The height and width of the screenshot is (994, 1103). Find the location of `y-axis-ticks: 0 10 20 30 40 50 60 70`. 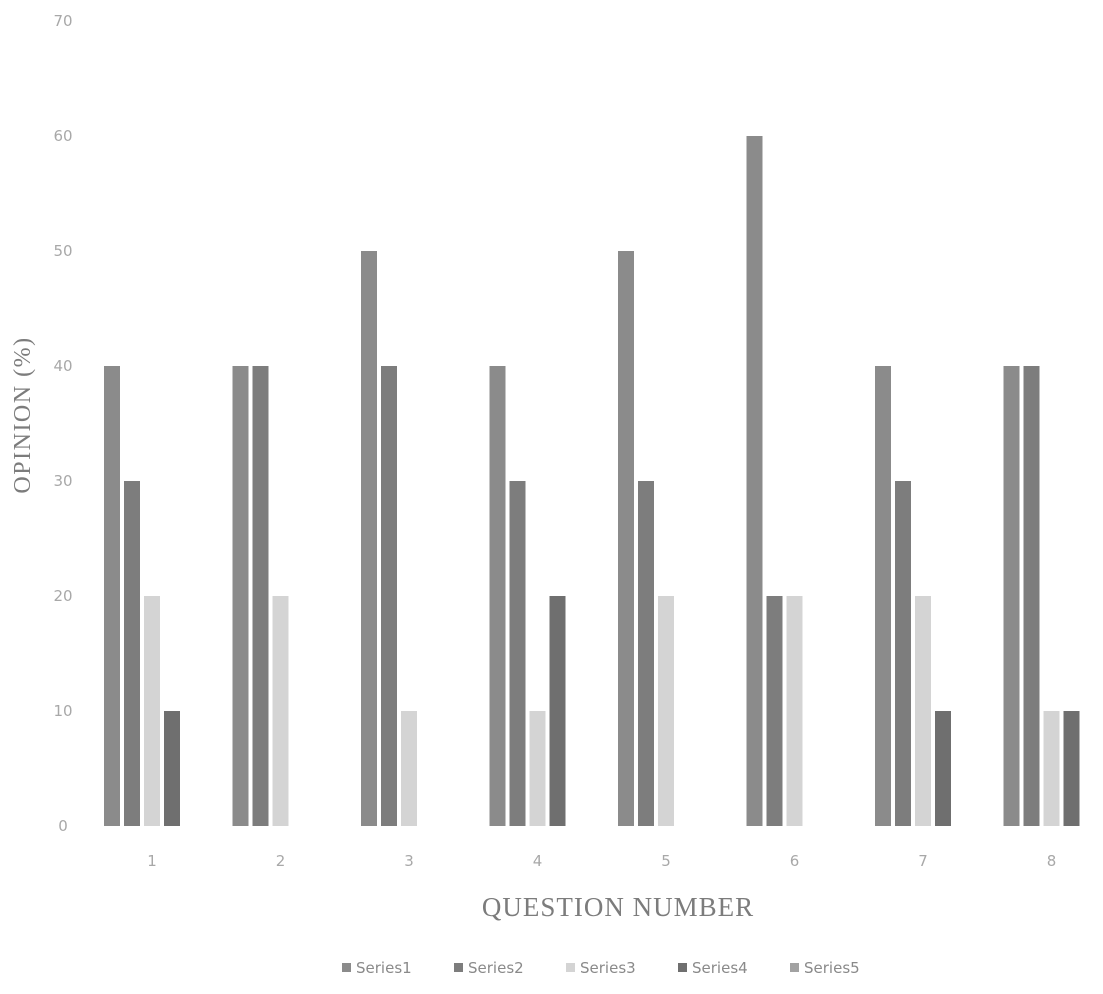

y-axis-ticks: 0 10 20 30 40 50 60 70 is located at coordinates (62, 423).